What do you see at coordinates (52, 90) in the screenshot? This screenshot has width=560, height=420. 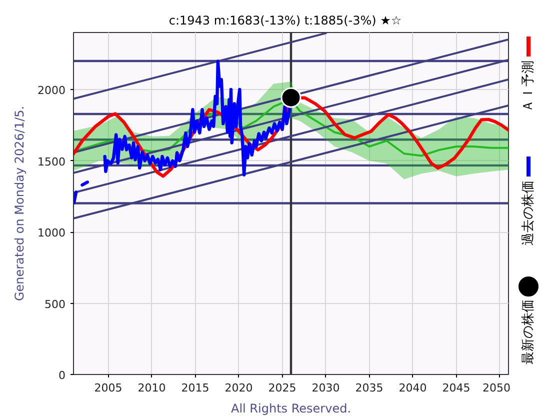 I see `y-tick-label: 2000` at bounding box center [52, 90].